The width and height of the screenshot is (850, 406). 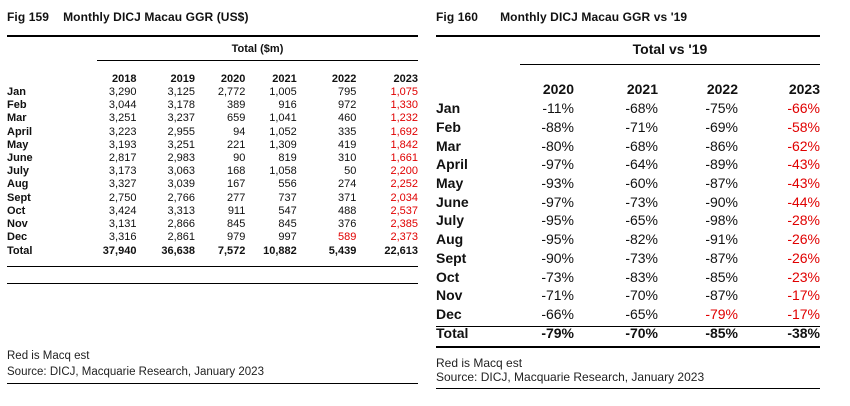 What do you see at coordinates (347, 118) in the screenshot?
I see `value-cell: 460` at bounding box center [347, 118].